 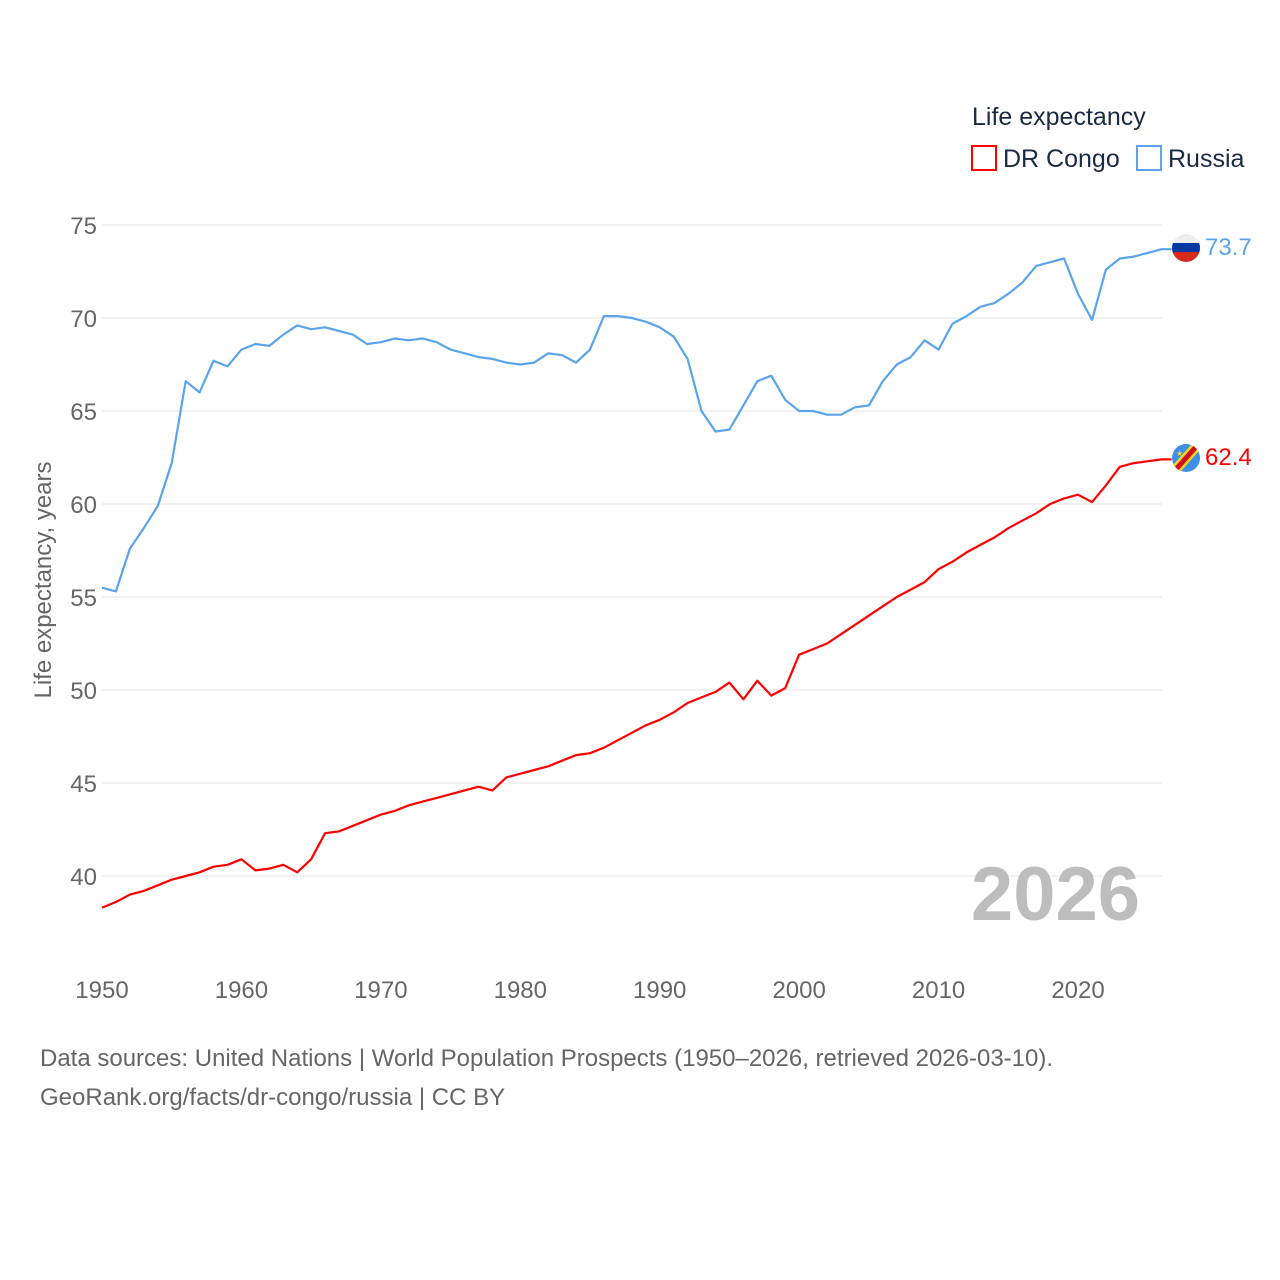 What do you see at coordinates (83, 877) in the screenshot?
I see `y-tick-label: 40` at bounding box center [83, 877].